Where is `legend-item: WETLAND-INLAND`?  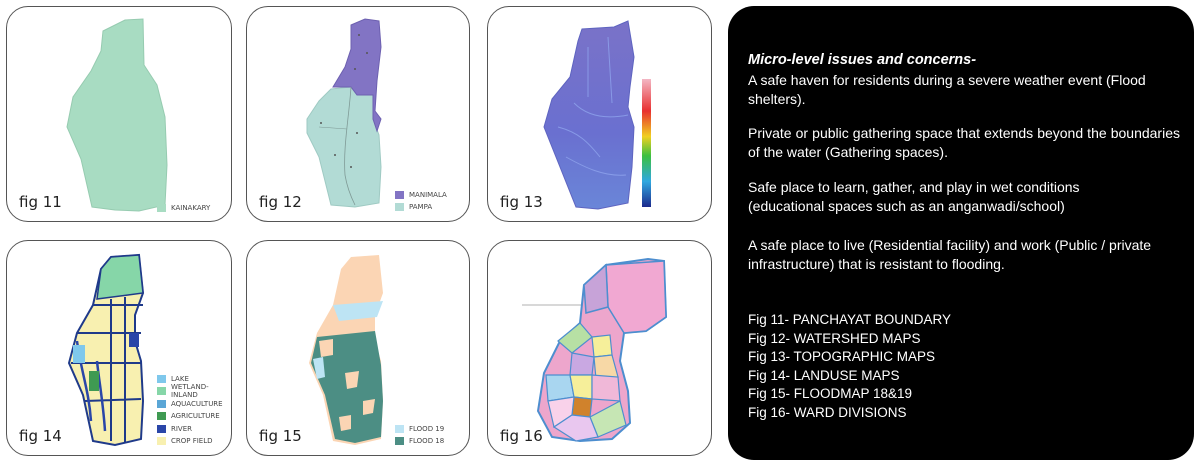 legend-item: WETLAND-INLAND is located at coordinates (194, 391).